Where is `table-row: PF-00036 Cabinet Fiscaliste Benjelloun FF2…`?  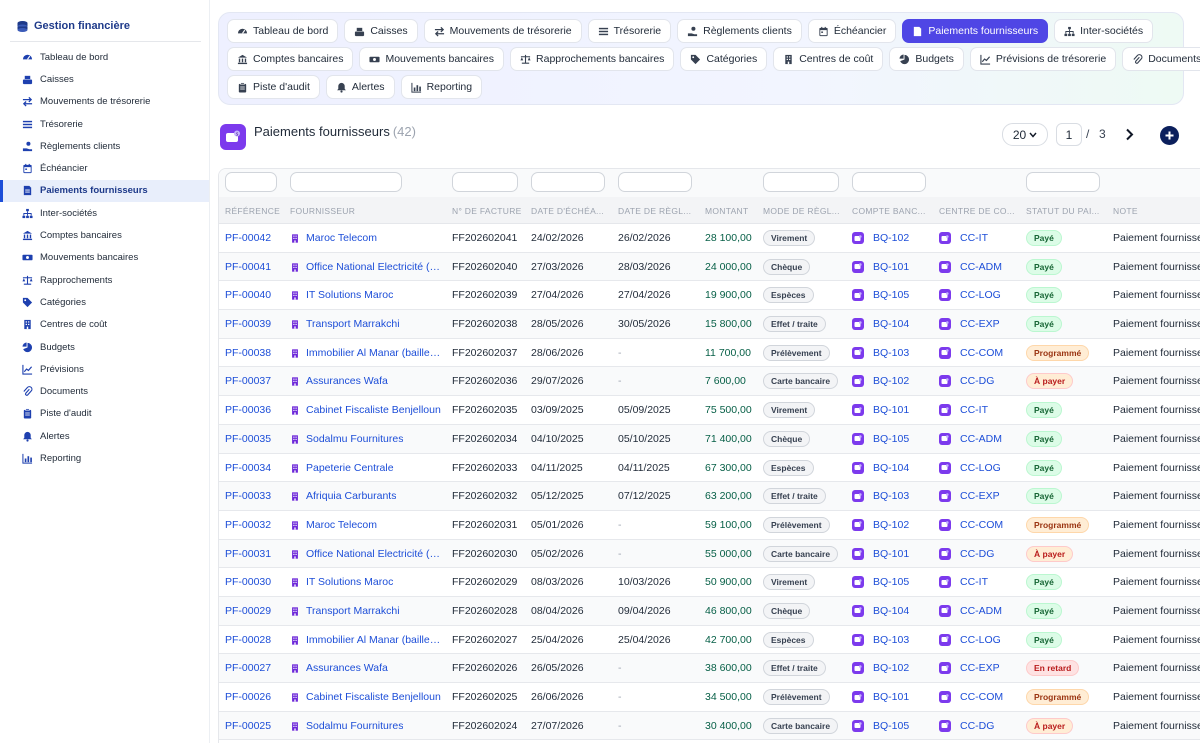
table-row: PF-00036 Cabinet Fiscaliste Benjelloun FF2… is located at coordinates (709, 410).